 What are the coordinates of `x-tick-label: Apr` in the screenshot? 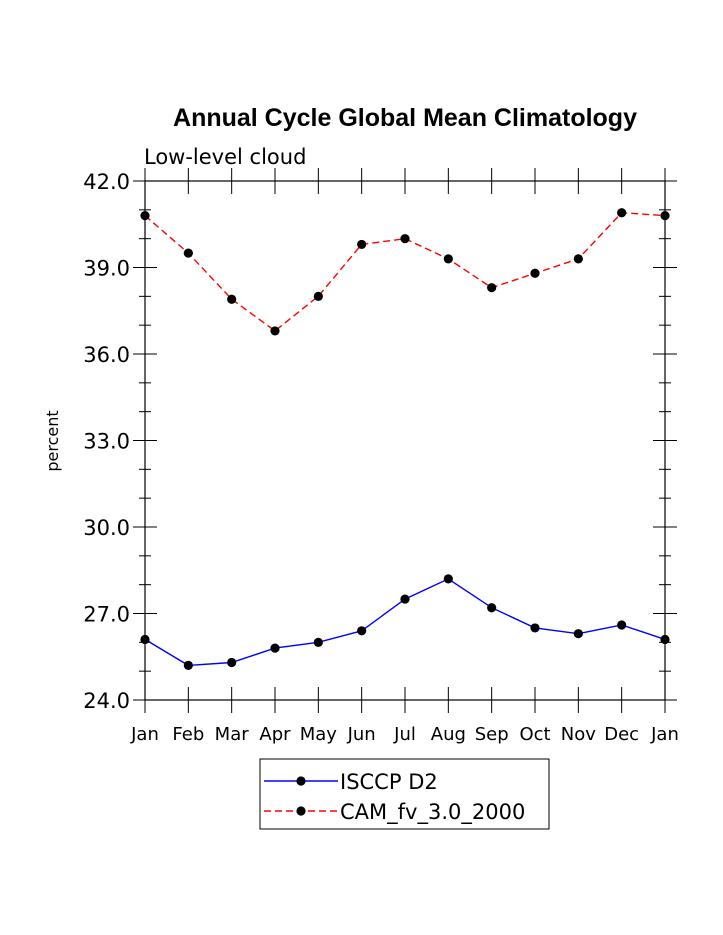 It's located at (275, 734).